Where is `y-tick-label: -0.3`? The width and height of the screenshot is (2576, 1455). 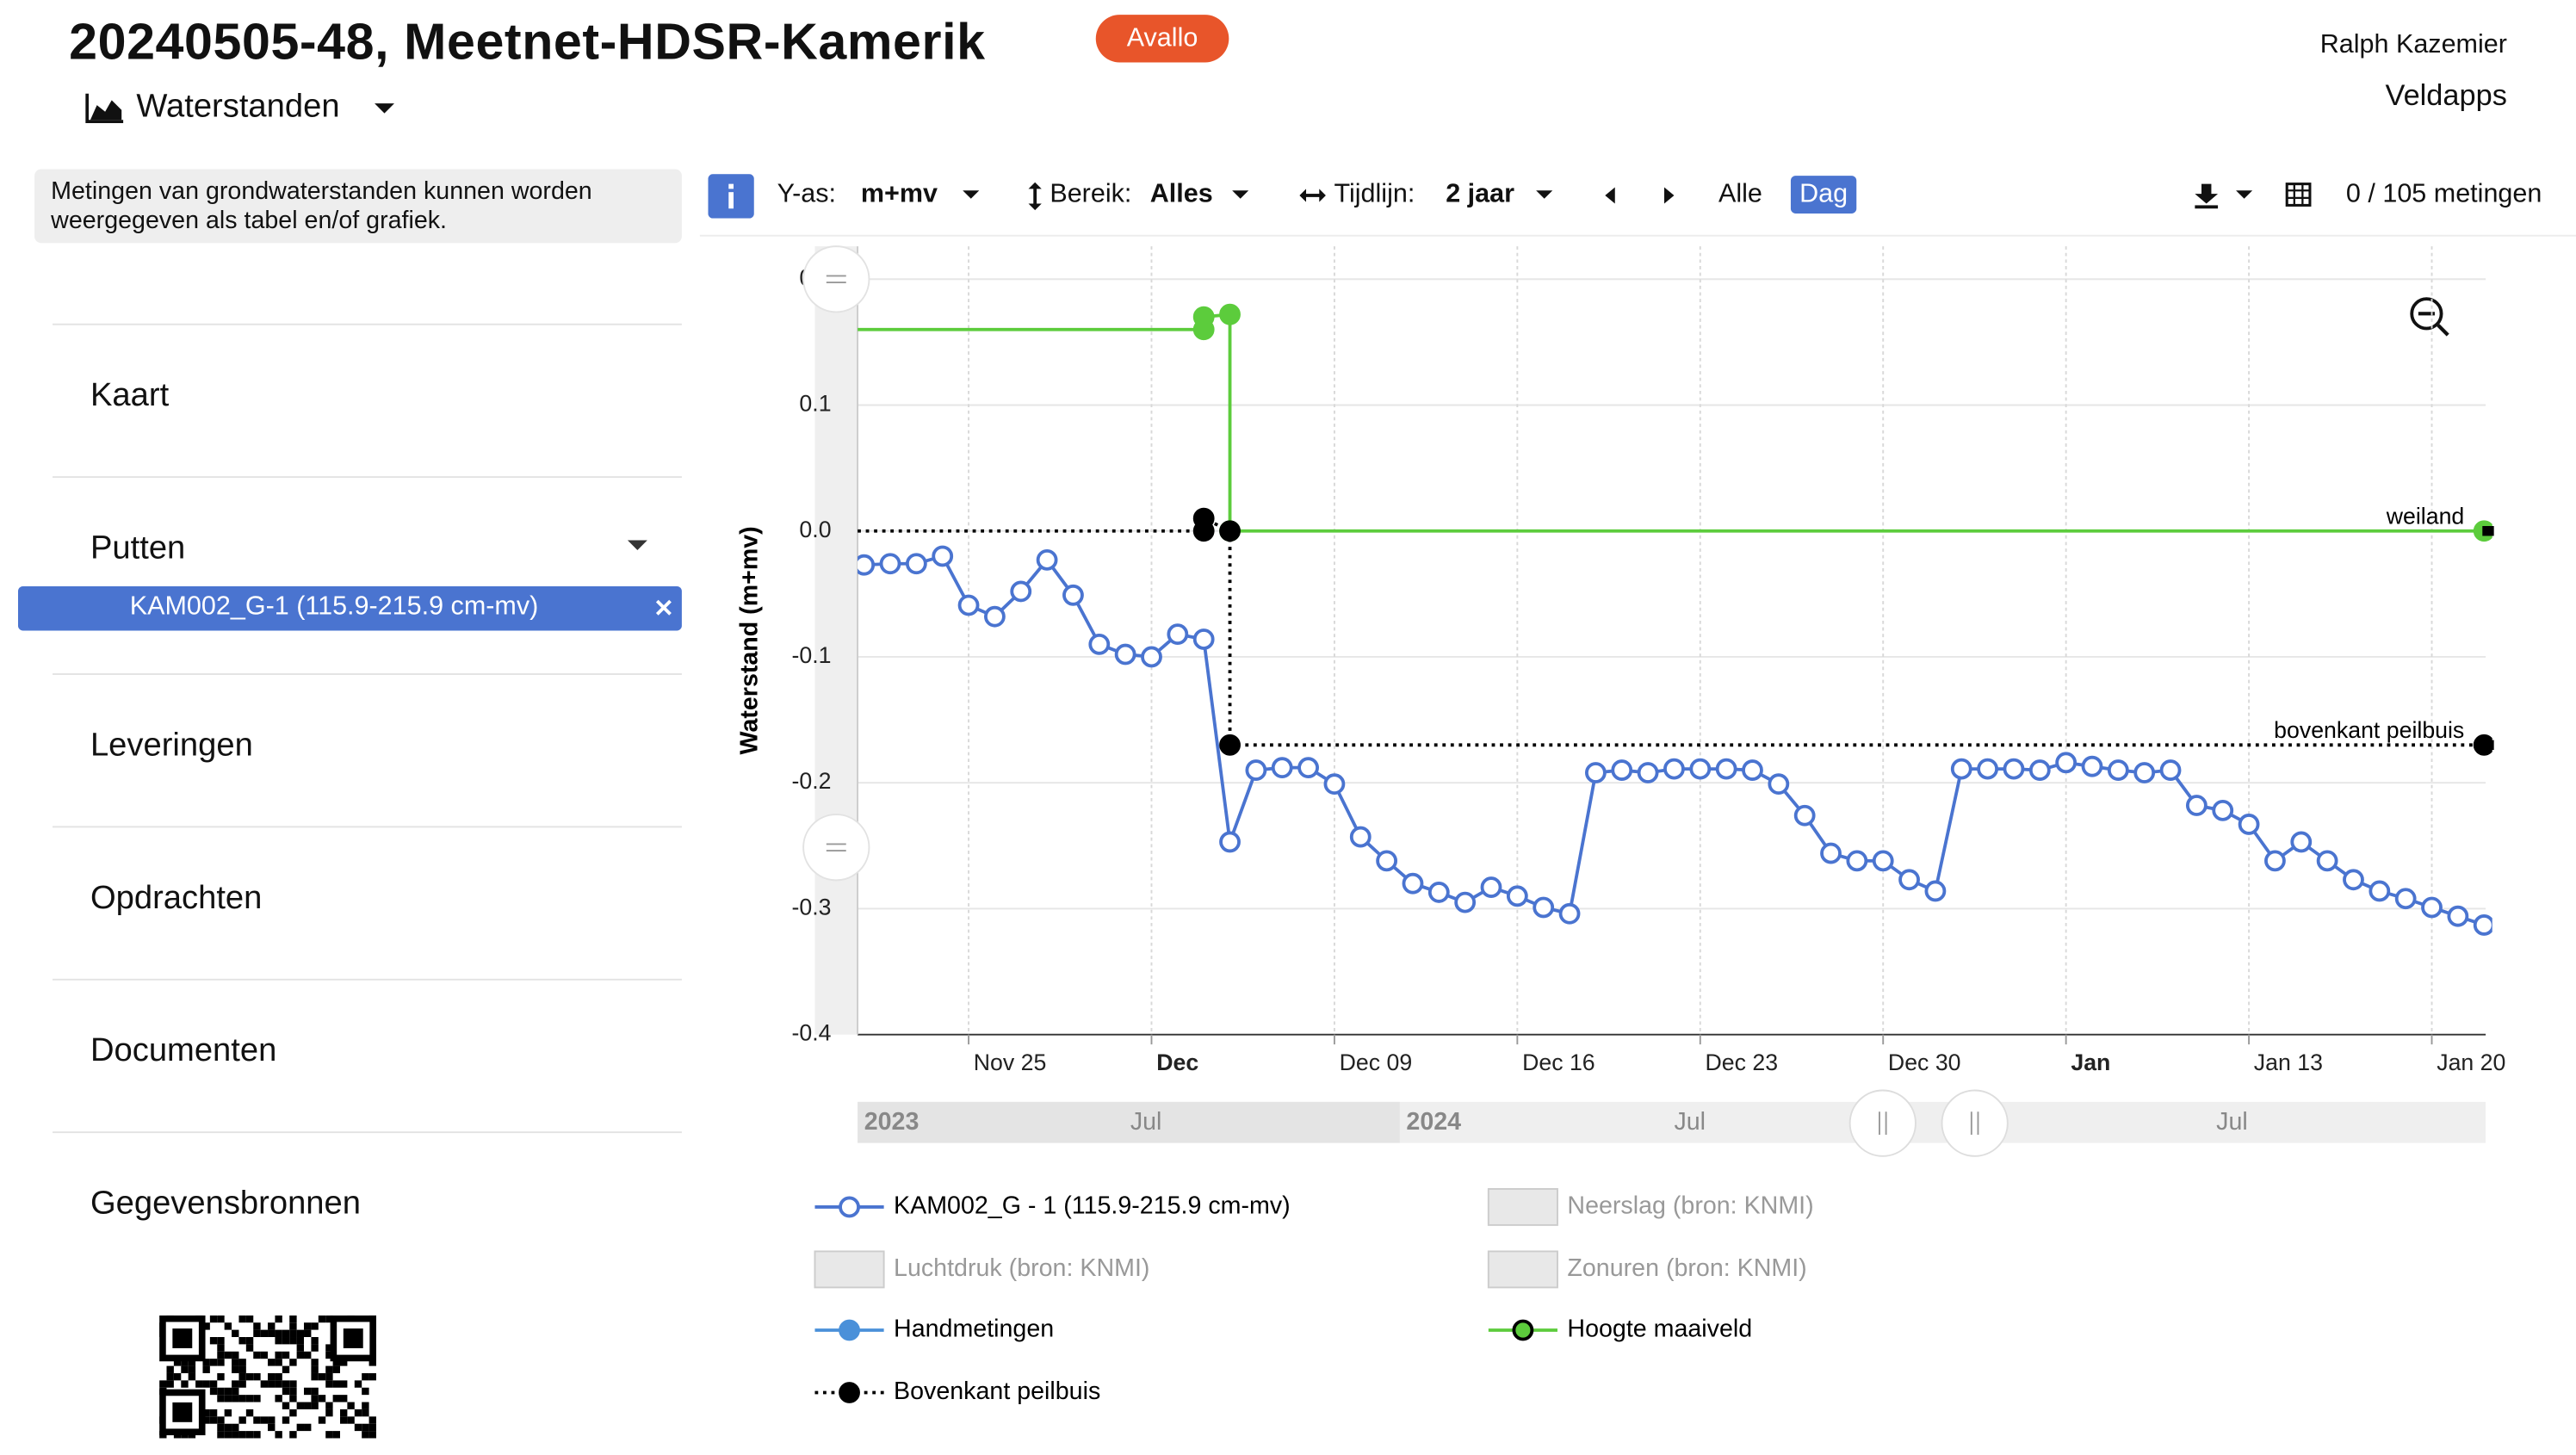 y-tick-label: -0.3 is located at coordinates (812, 907).